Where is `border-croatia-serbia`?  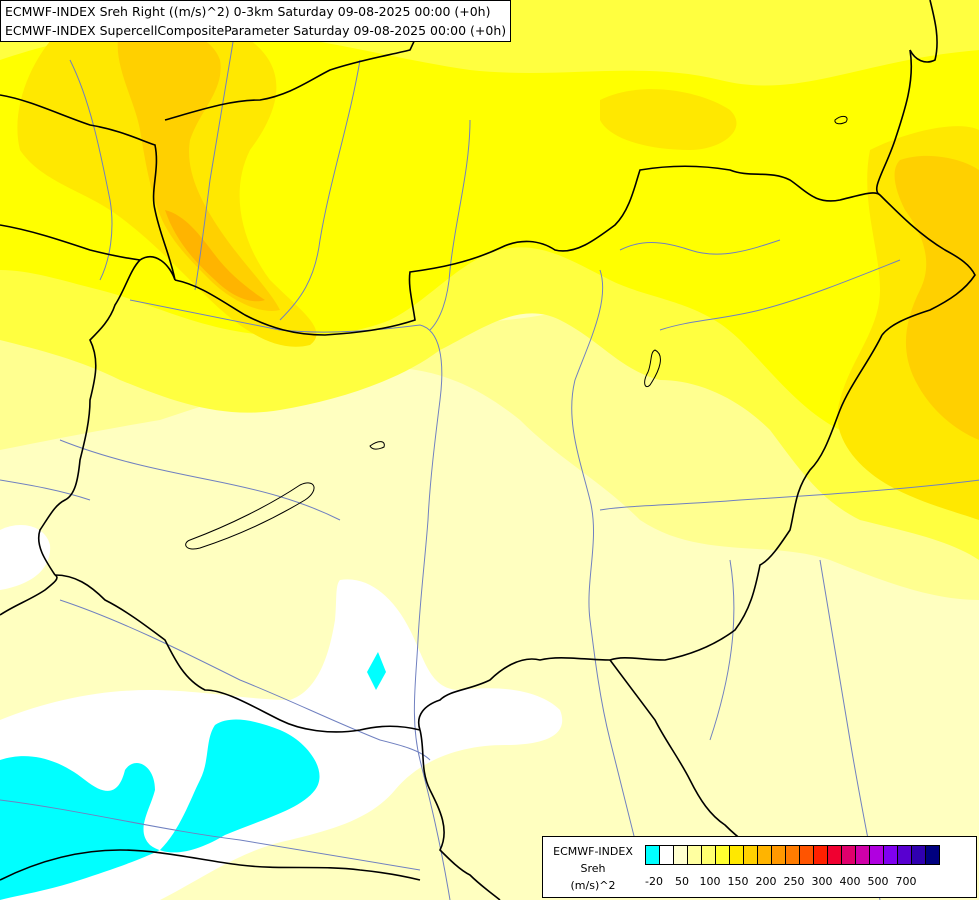 border-croatia-serbia is located at coordinates (460, 814).